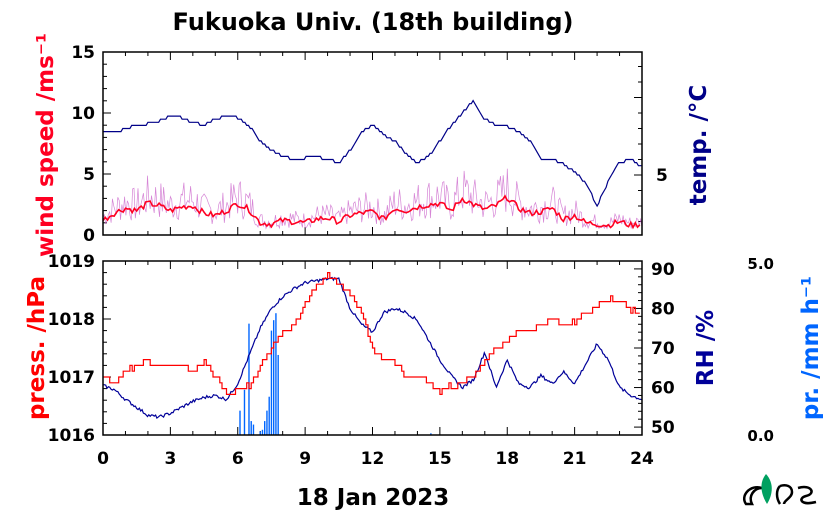 The image size is (834, 520). I want to click on wind-tick-label: 15, so click(83, 53).